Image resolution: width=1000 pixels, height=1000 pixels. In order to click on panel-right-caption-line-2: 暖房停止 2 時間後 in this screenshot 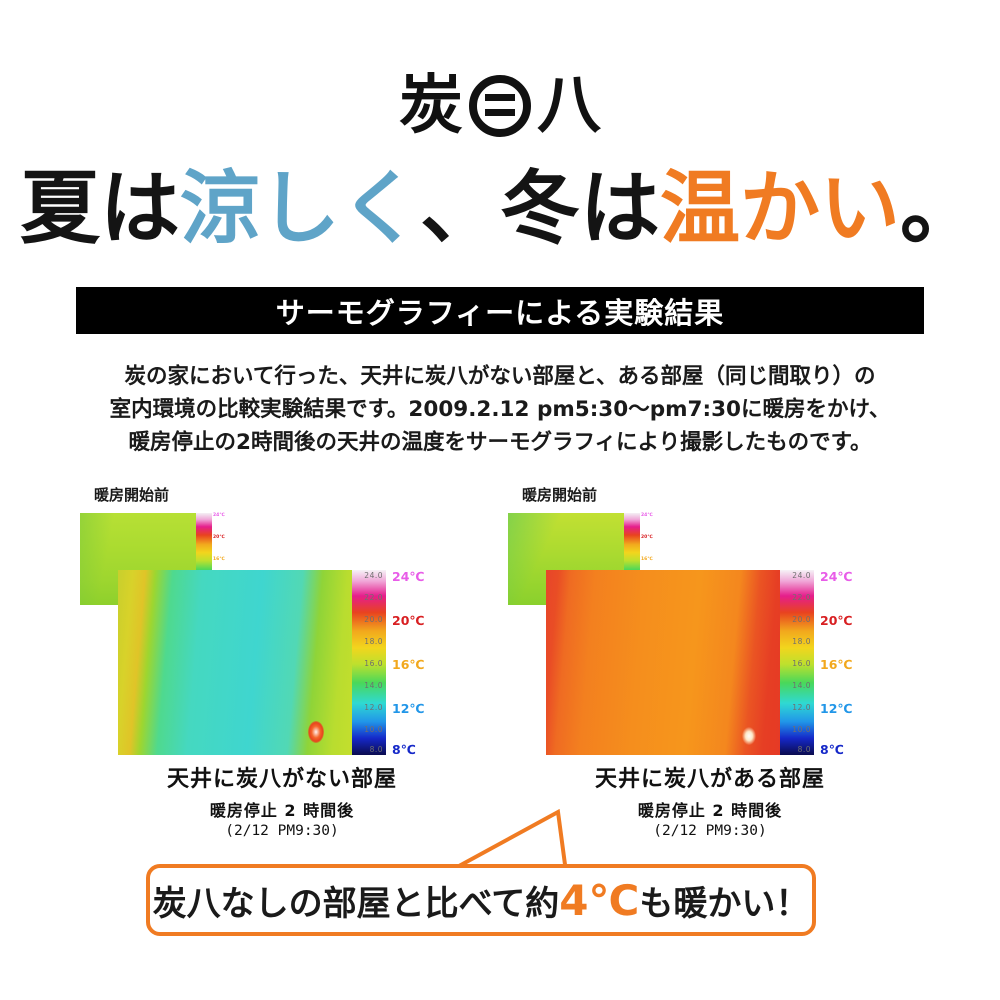, I will do `click(710, 810)`.